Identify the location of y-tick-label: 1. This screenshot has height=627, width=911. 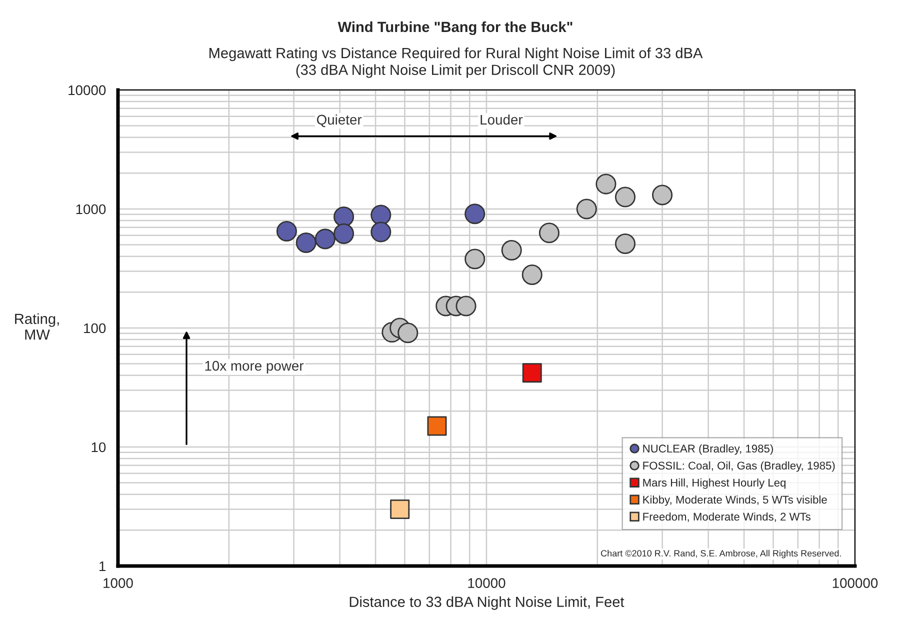
(103, 566).